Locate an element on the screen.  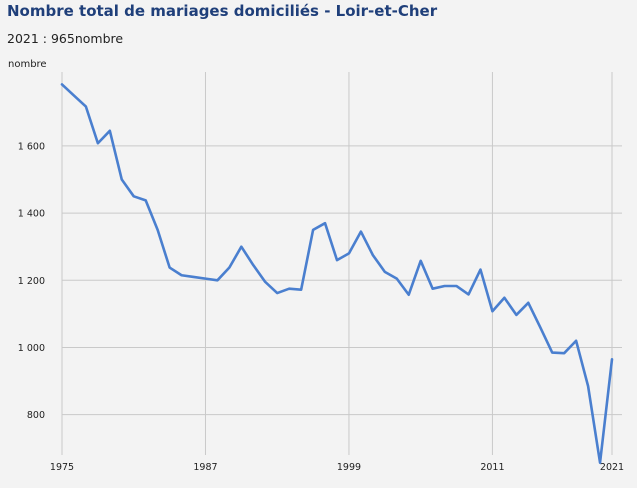
x-tick-label: 2021 is located at coordinates (612, 467).